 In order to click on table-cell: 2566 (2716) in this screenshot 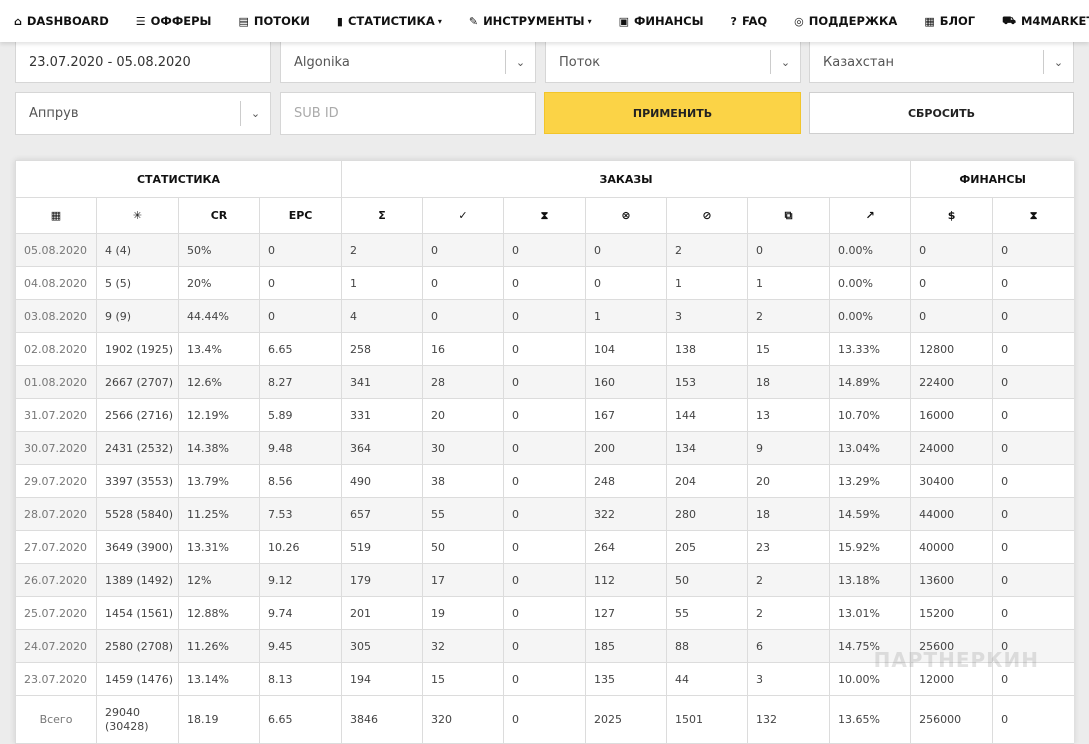, I will do `click(137, 415)`.